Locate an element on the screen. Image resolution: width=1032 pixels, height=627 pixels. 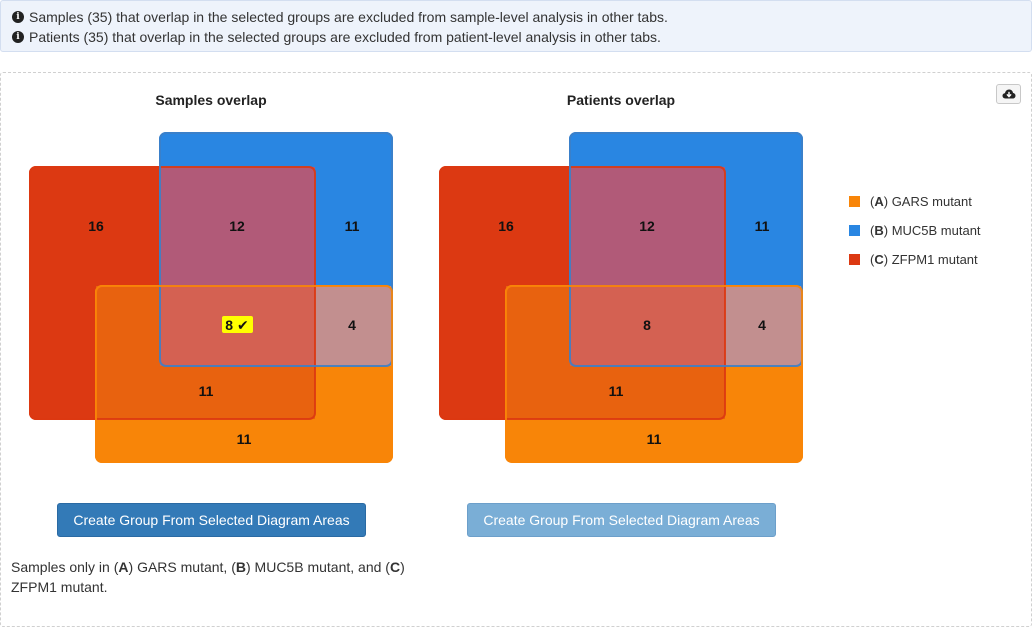
summary-text-b: ) MUC5B mutant, and ( is located at coordinates (318, 567).